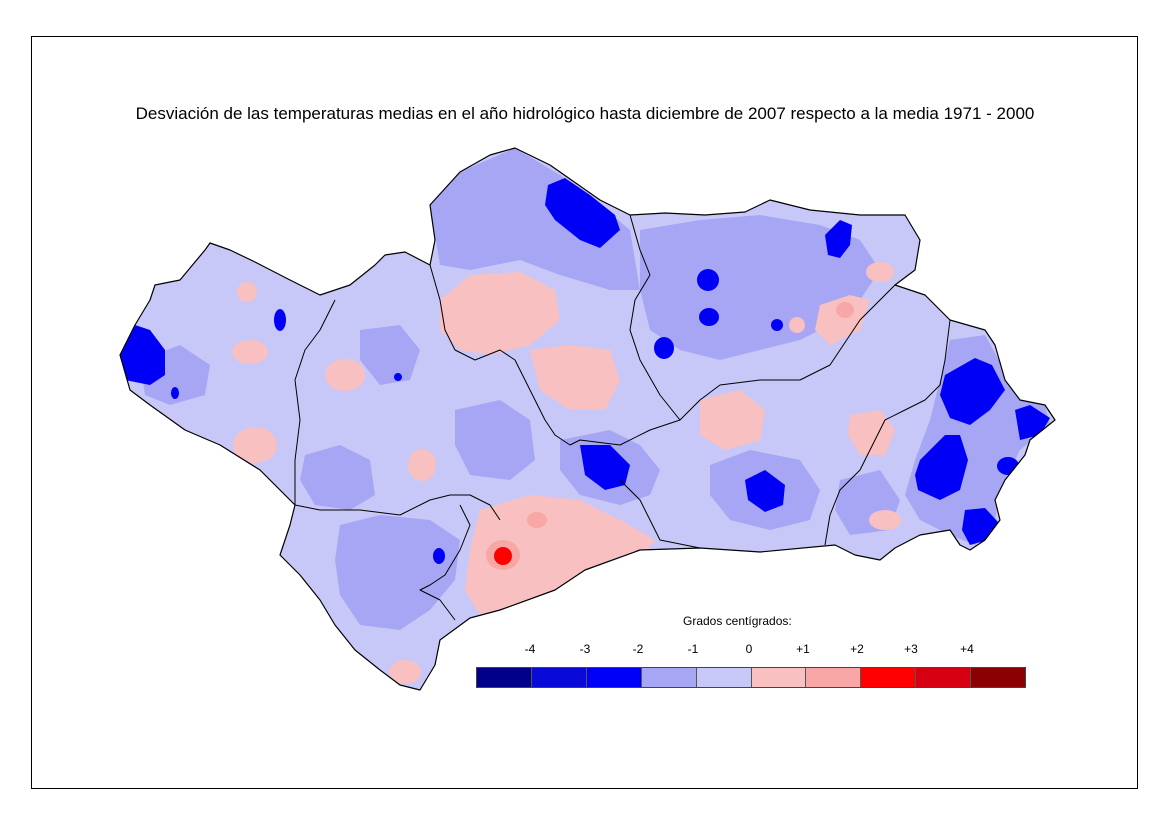 The width and height of the screenshot is (1170, 827). Describe the element at coordinates (842, 320) in the screenshot. I see `zone-plus1-jaen-east` at that location.